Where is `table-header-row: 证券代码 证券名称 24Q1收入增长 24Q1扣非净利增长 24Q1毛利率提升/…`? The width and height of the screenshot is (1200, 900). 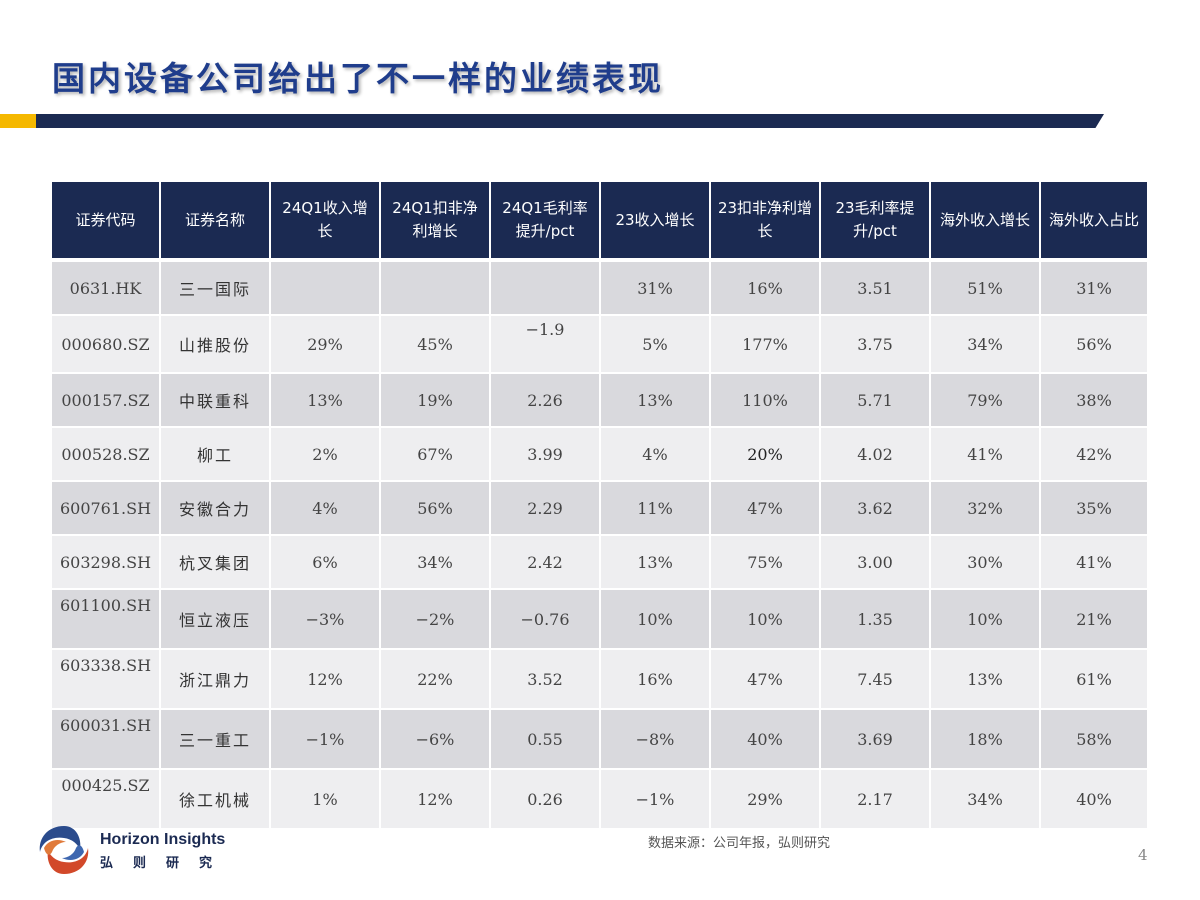
table-header-row: 证券代码 证券名称 24Q1收入增长 24Q1扣非净利增长 24Q1毛利率提升/… is located at coordinates (600, 222).